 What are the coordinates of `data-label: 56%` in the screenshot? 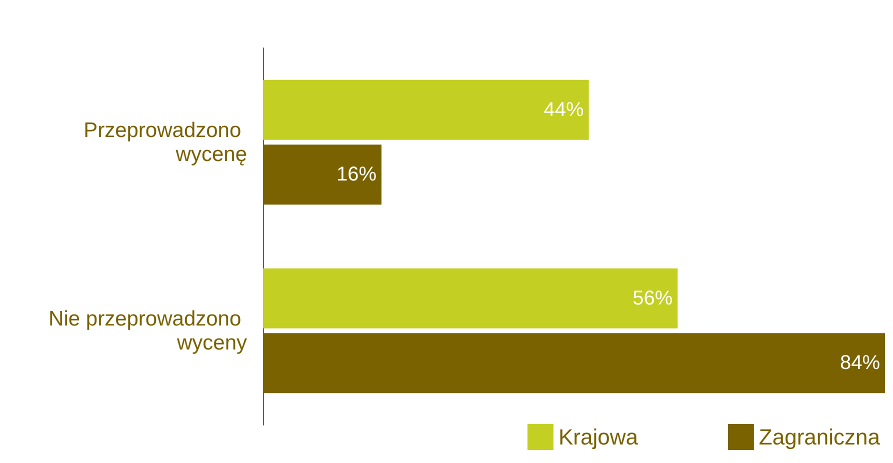 It's located at (652, 298).